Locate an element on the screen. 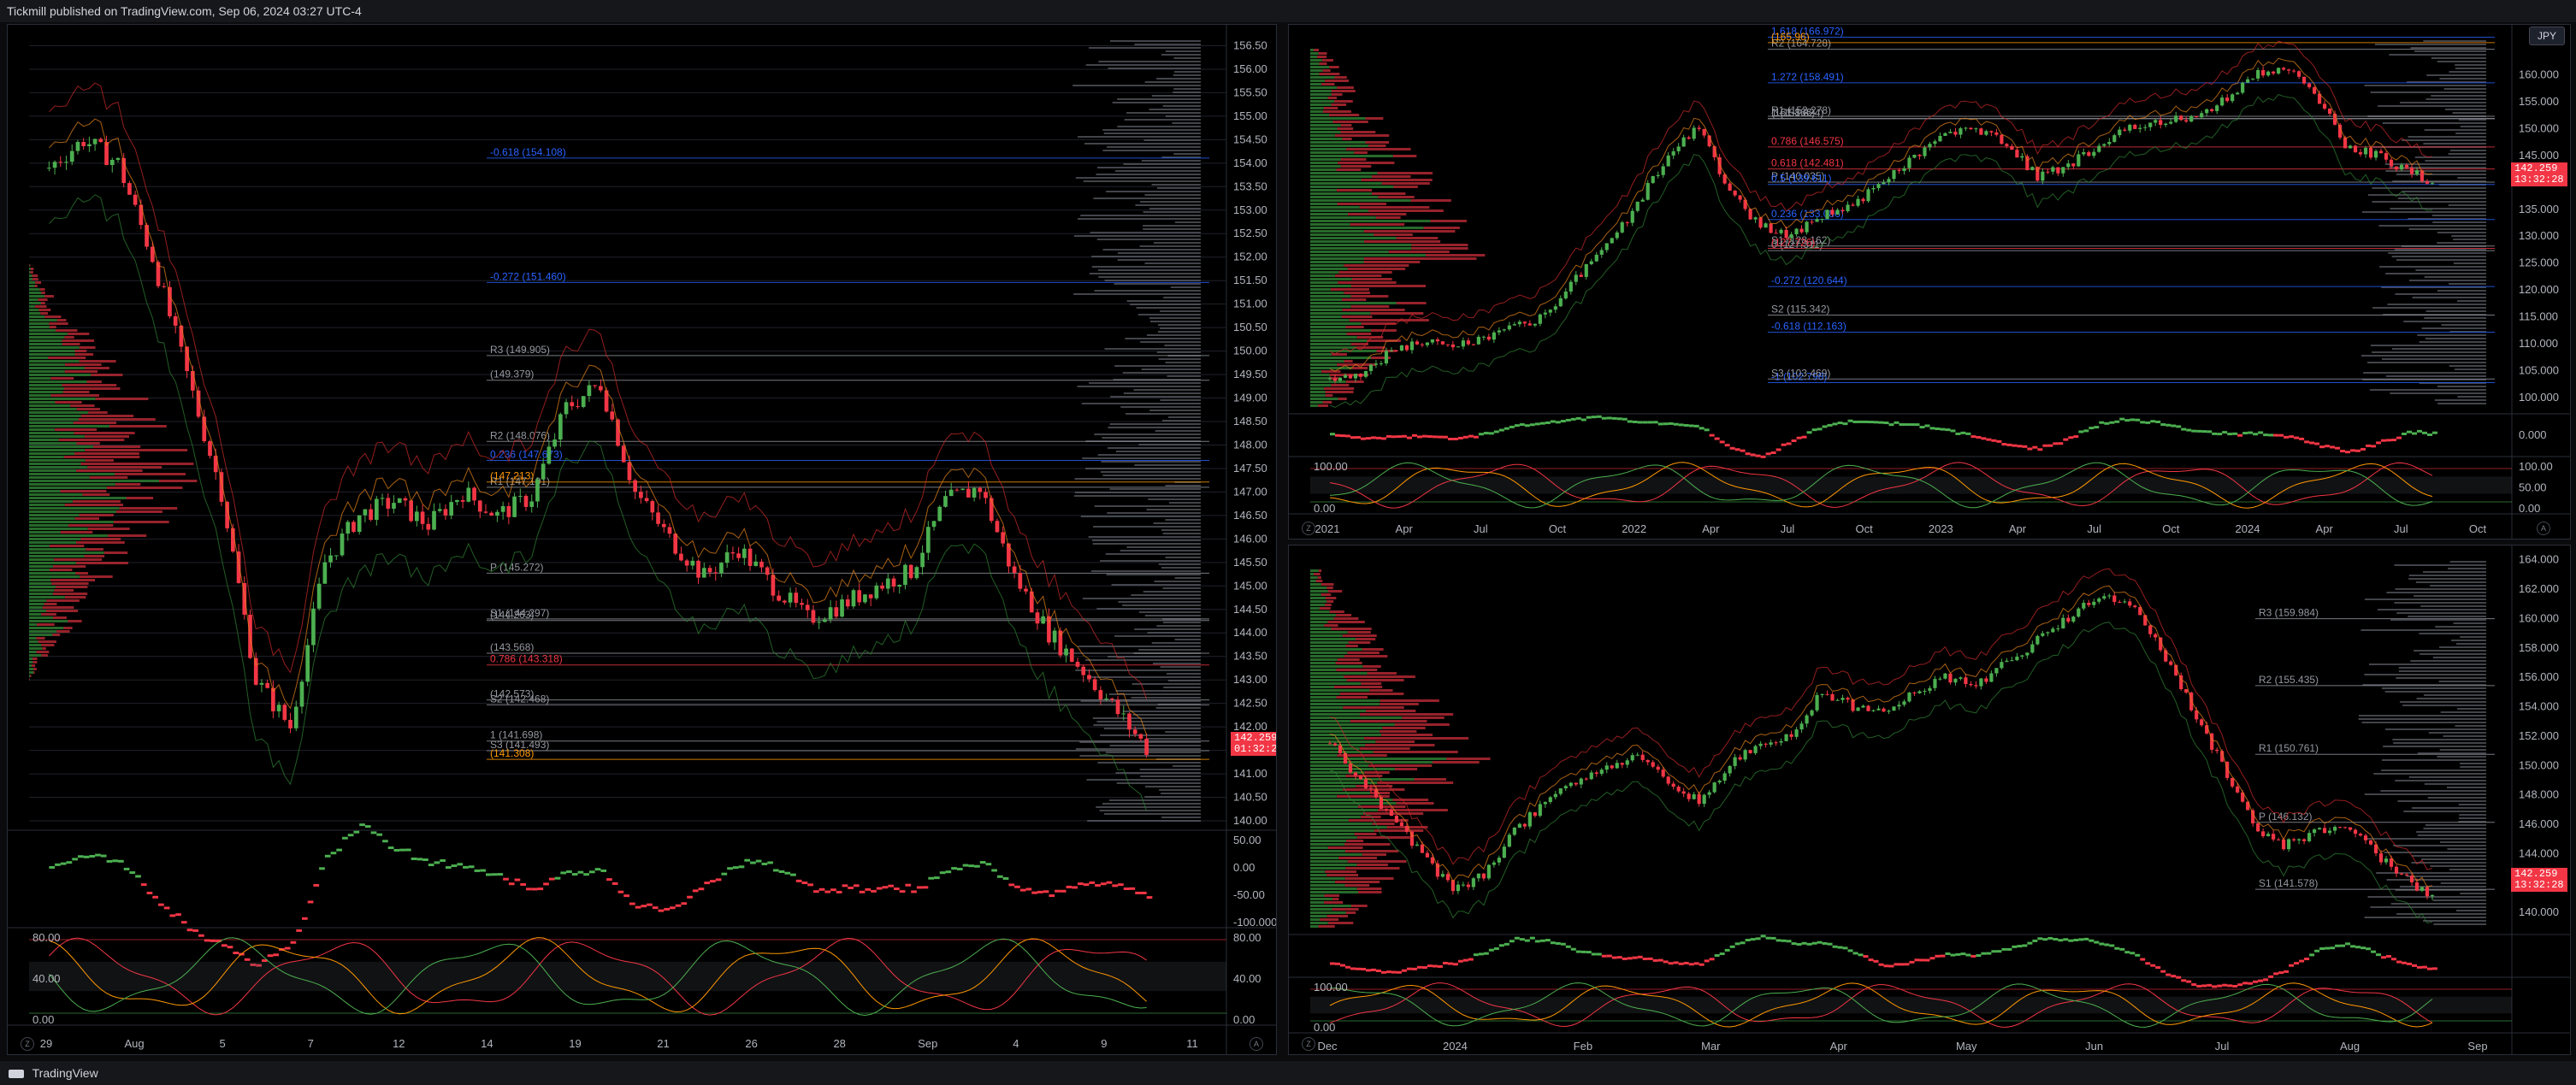 The width and height of the screenshot is (2576, 1085). price-tick-label: 125.000 is located at coordinates (2539, 263).